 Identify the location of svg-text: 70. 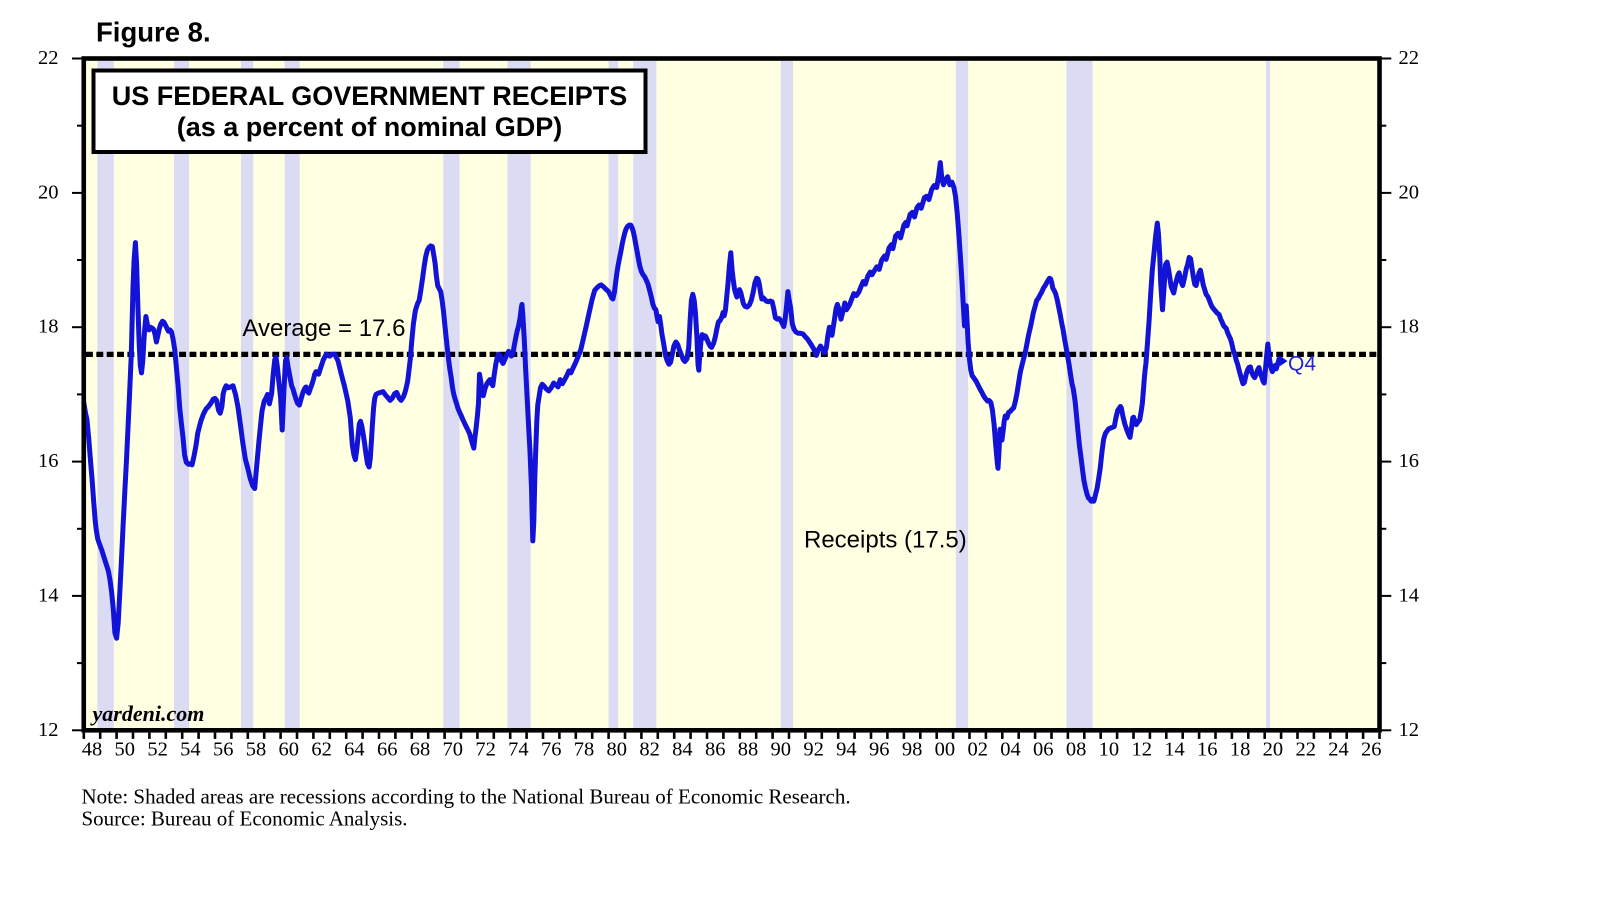
(453, 750).